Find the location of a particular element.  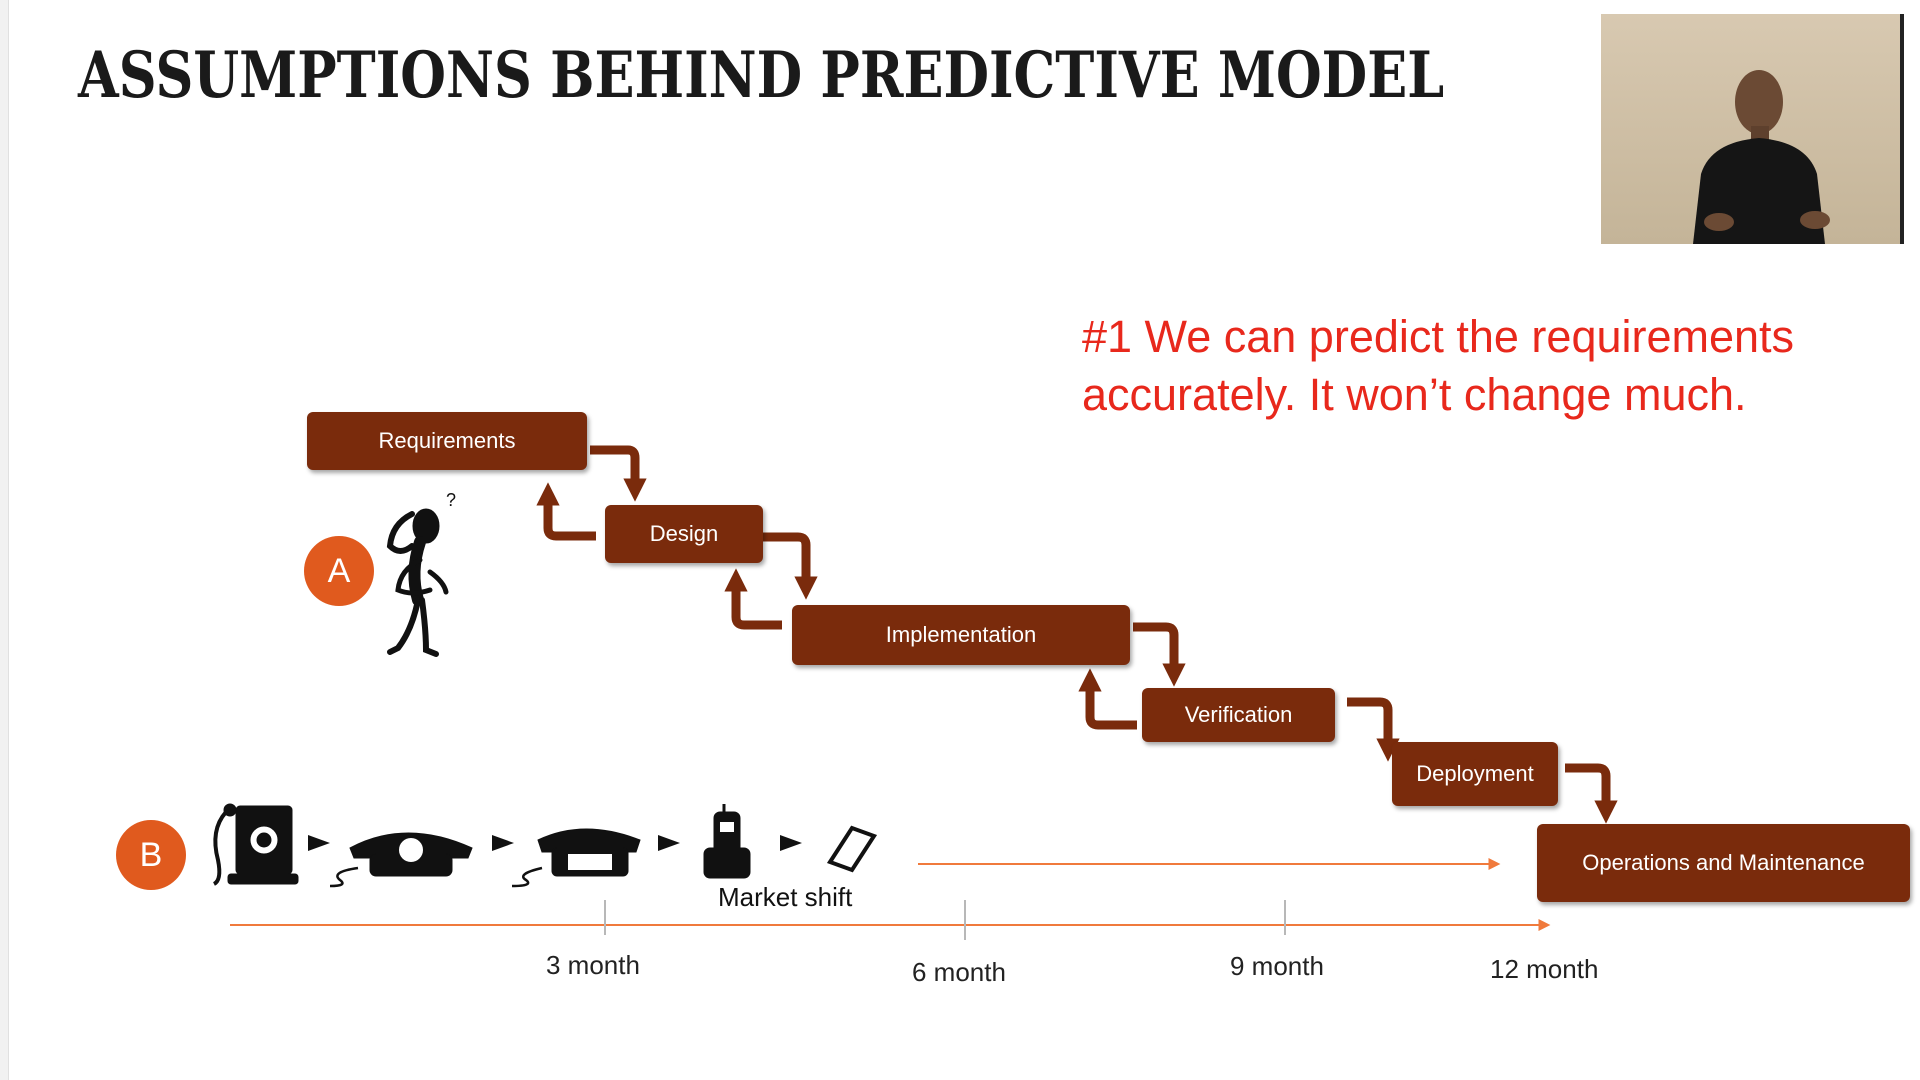

arrow-verification-to-implementation is located at coordinates (1107, 699).